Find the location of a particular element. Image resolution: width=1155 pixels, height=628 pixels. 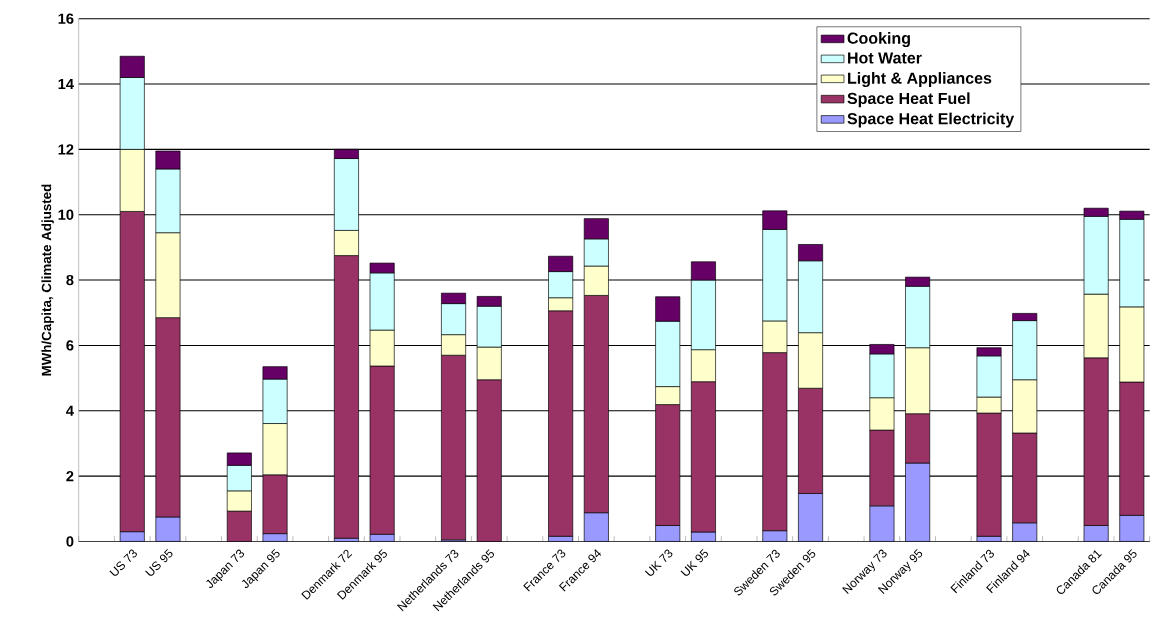

y-tick-label: 10 is located at coordinates (66, 214).